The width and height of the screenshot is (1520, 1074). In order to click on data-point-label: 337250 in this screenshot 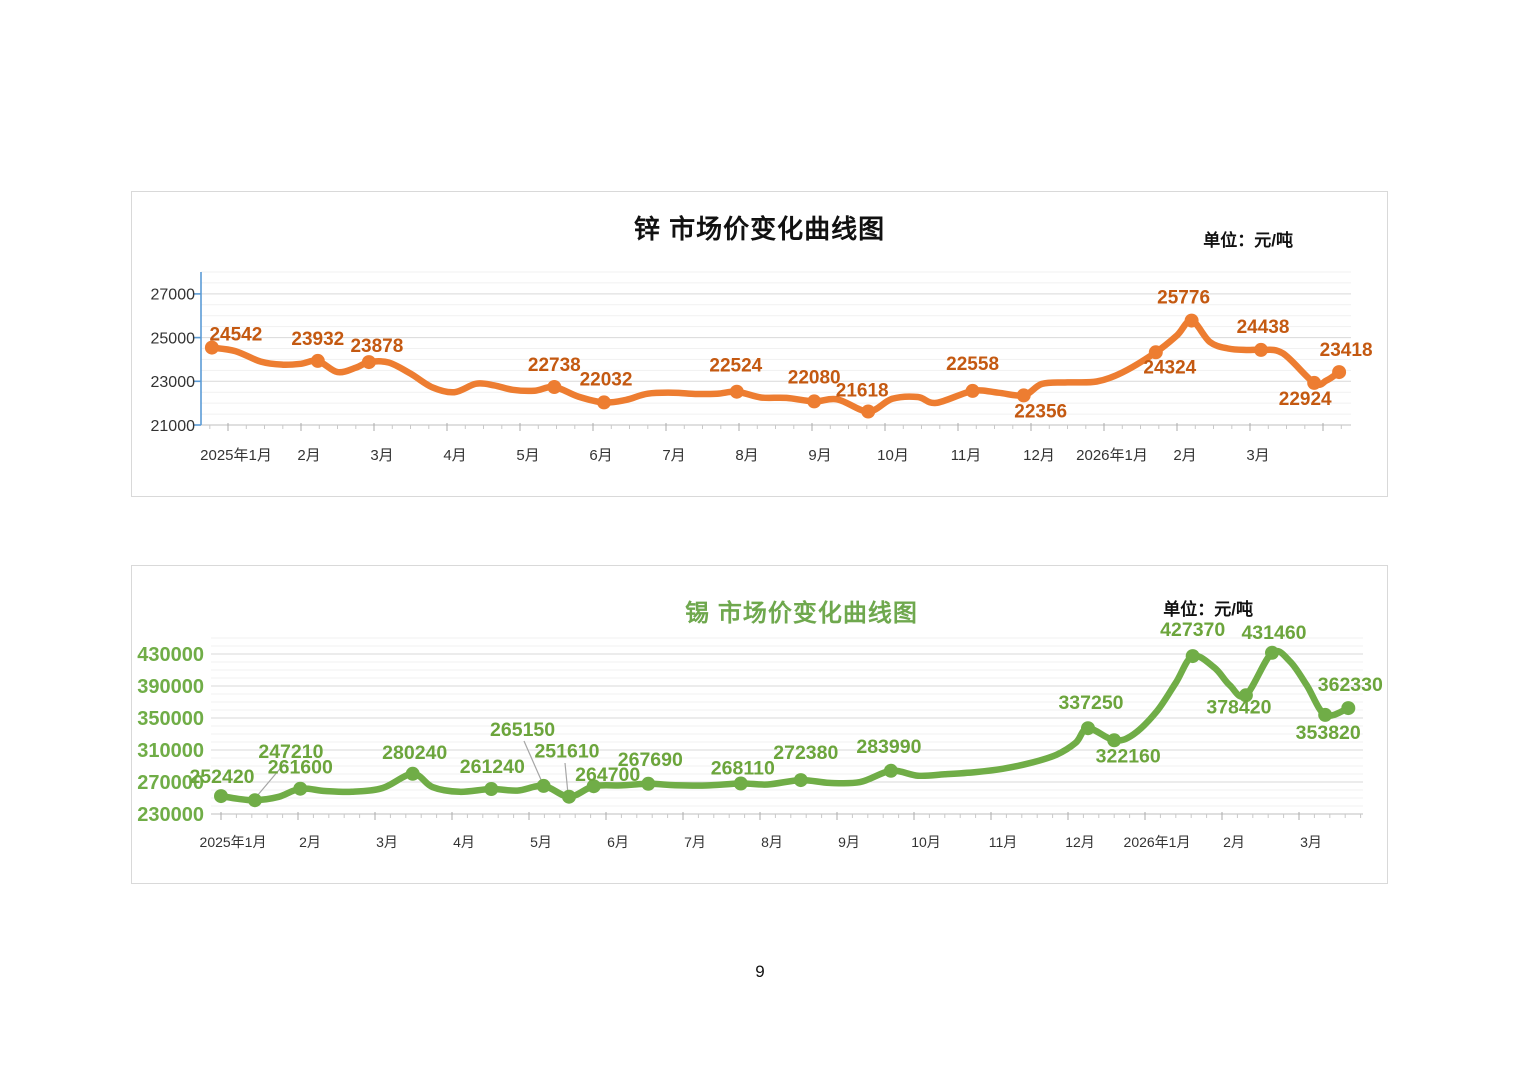, I will do `click(1090, 703)`.